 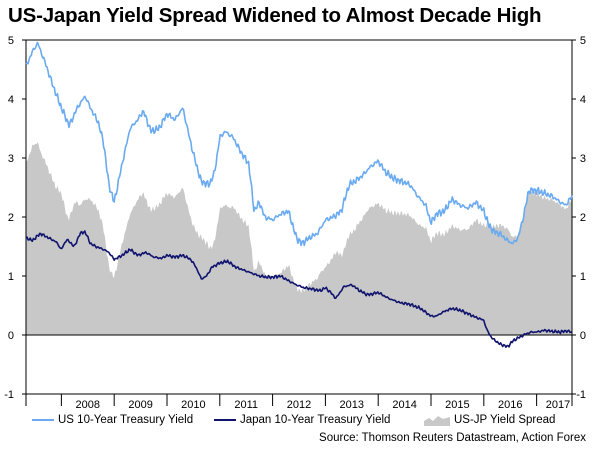 I want to click on y-tick-label-right: 3, so click(x=583, y=159).